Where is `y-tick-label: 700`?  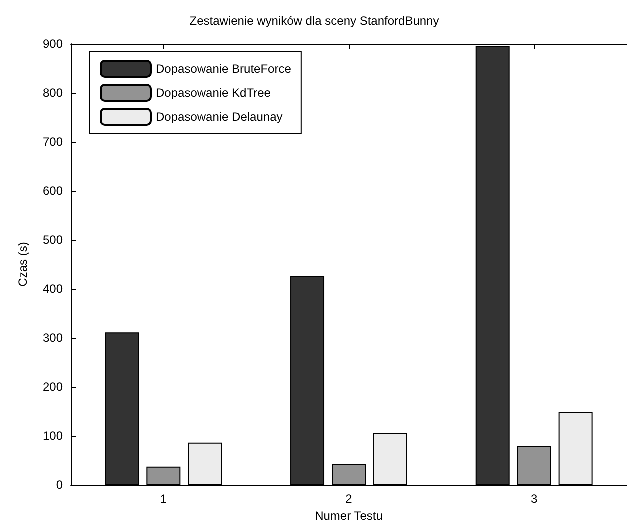
y-tick-label: 700 is located at coordinates (53, 142).